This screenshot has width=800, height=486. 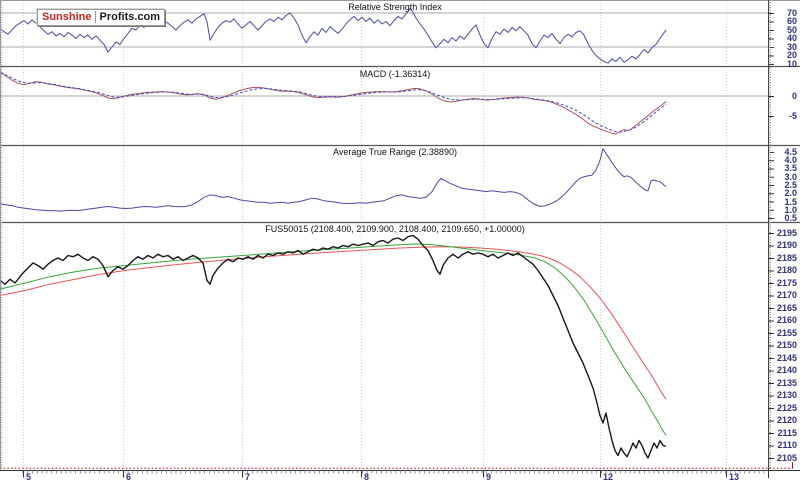 What do you see at coordinates (794, 96) in the screenshot?
I see `y-axis-label-macd: 0` at bounding box center [794, 96].